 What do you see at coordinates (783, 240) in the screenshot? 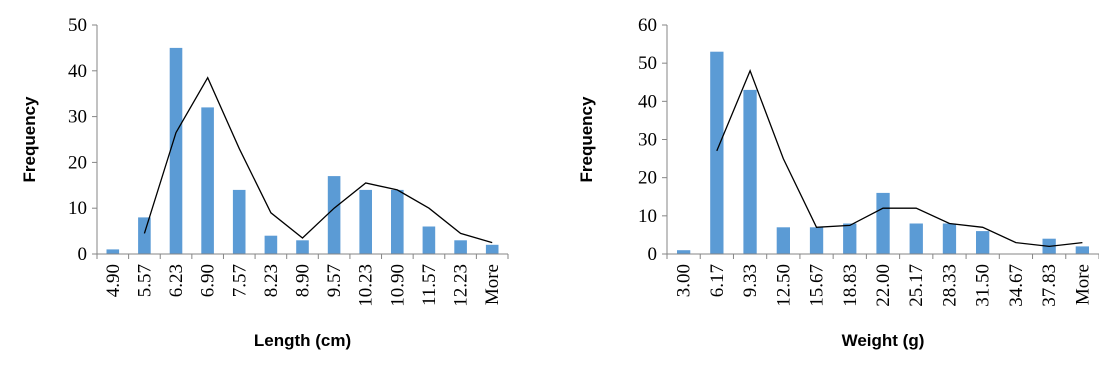
I see `bar-12.50` at bounding box center [783, 240].